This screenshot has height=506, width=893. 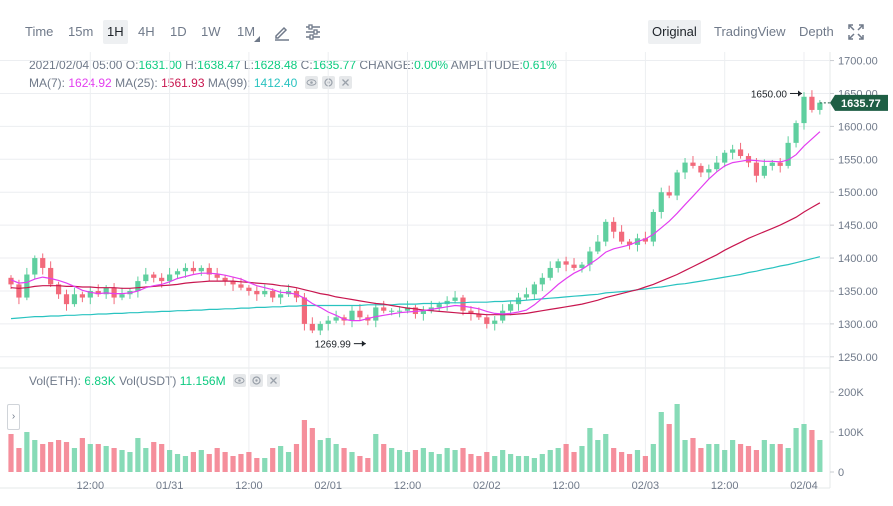 I want to click on view-tradingview: TradingView, so click(x=750, y=31).